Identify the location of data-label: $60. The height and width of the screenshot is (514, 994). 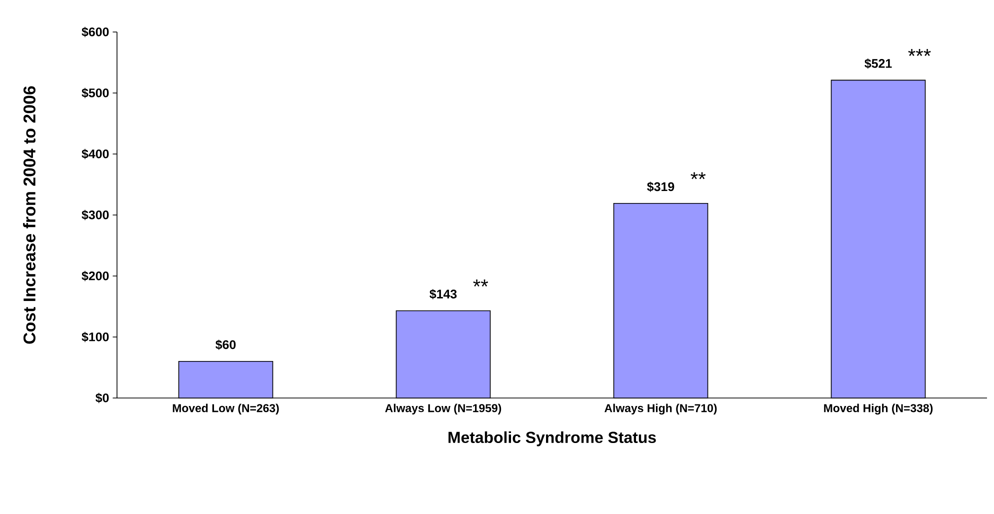
(226, 345).